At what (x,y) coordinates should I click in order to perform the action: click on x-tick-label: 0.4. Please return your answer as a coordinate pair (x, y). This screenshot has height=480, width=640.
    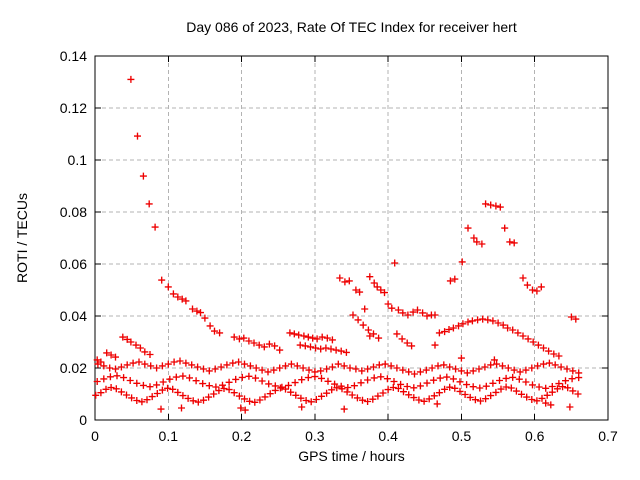
    Looking at the image, I should click on (388, 436).